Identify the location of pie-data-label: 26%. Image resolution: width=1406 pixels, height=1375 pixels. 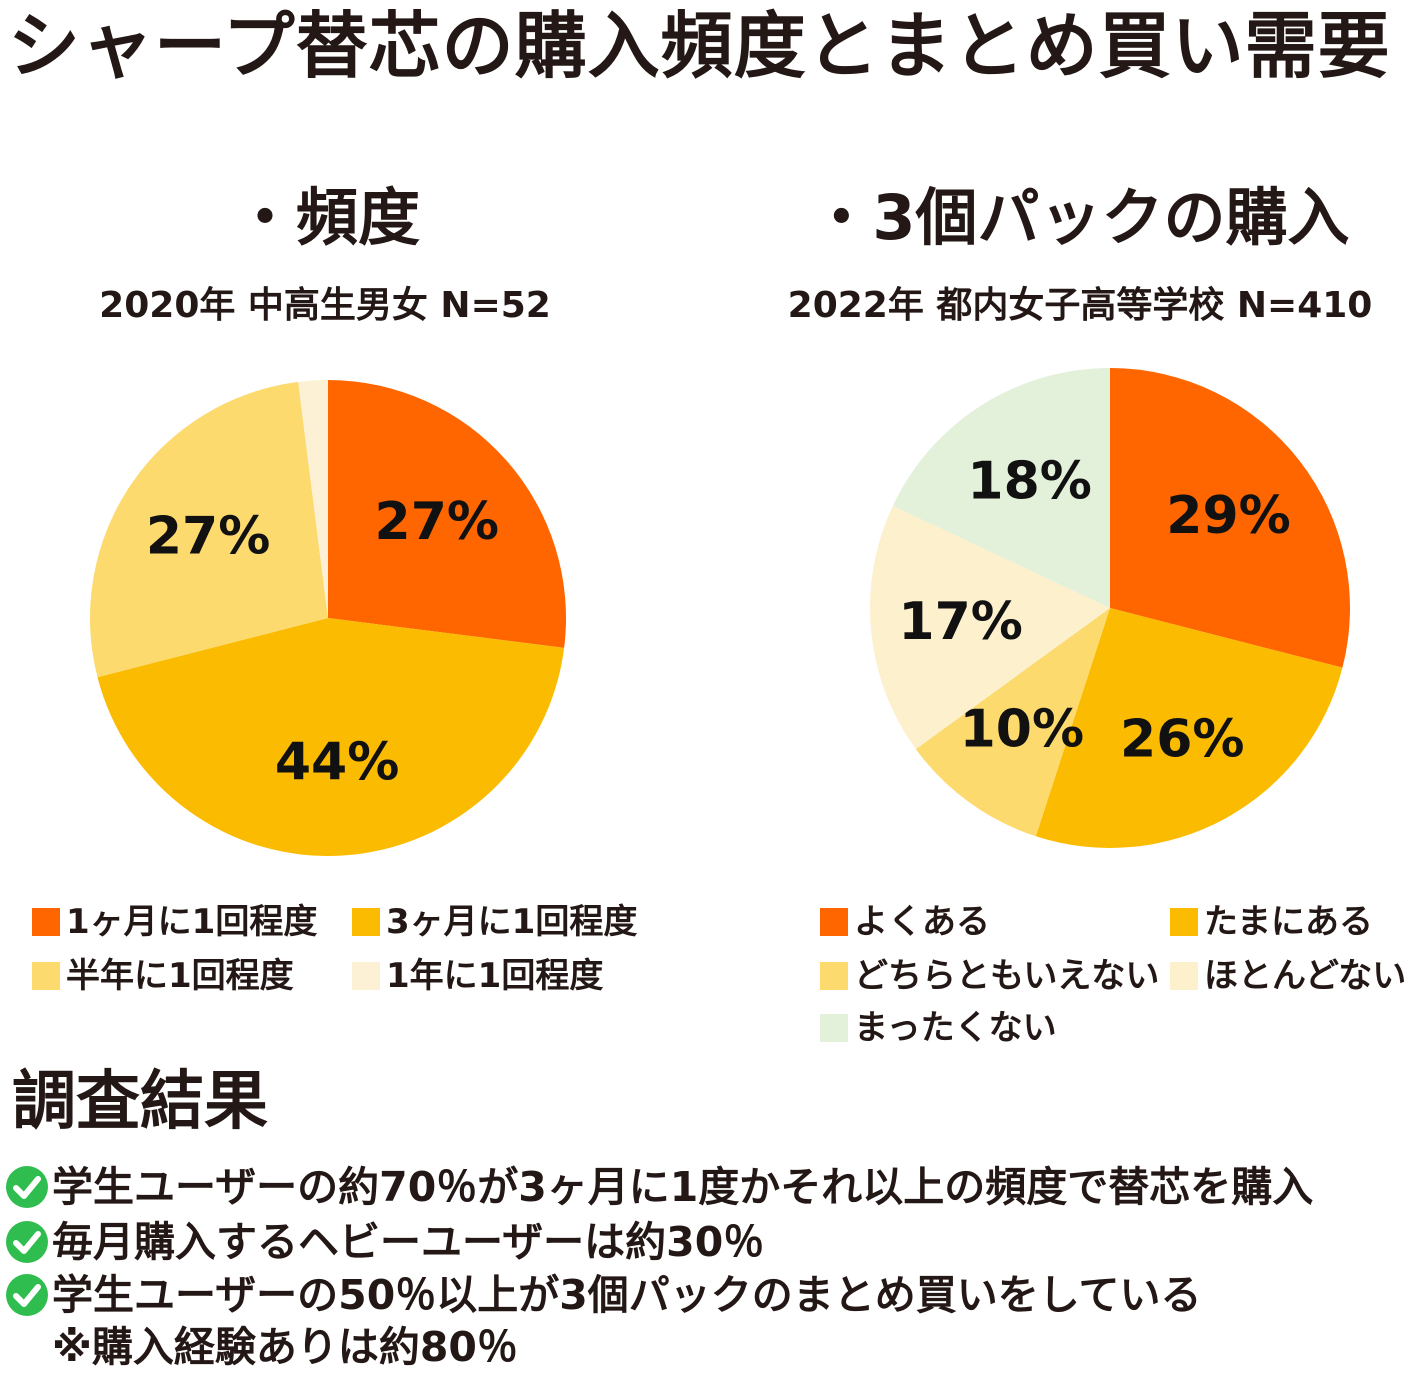
(1182, 739).